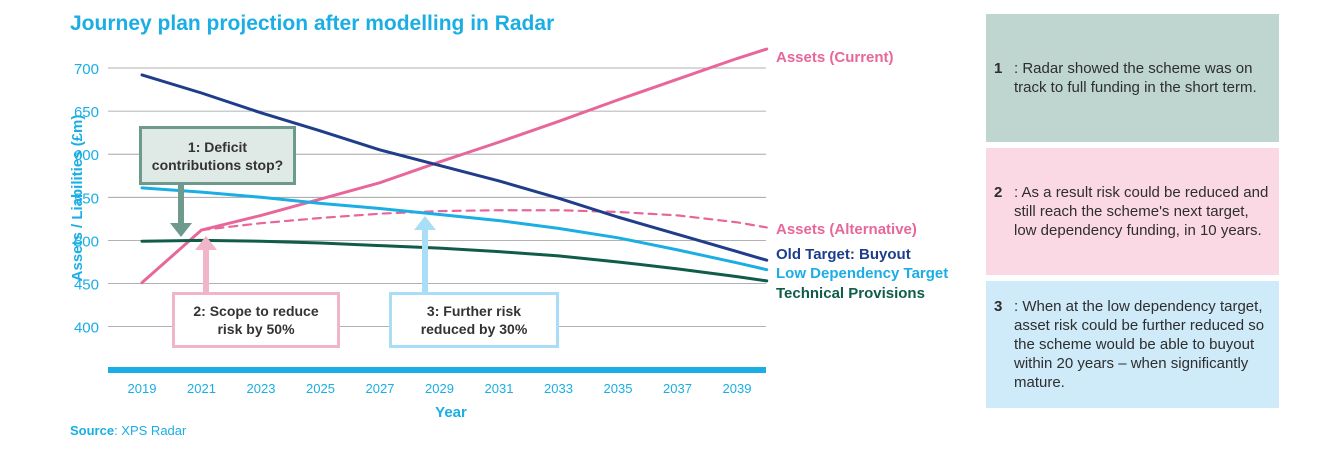  Describe the element at coordinates (846, 229) in the screenshot. I see `series-label: Assets (Alternative)` at that location.